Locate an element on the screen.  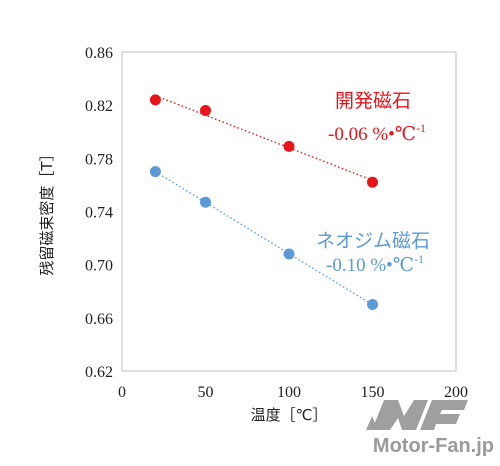
x-tick-label: 150 is located at coordinates (373, 392).